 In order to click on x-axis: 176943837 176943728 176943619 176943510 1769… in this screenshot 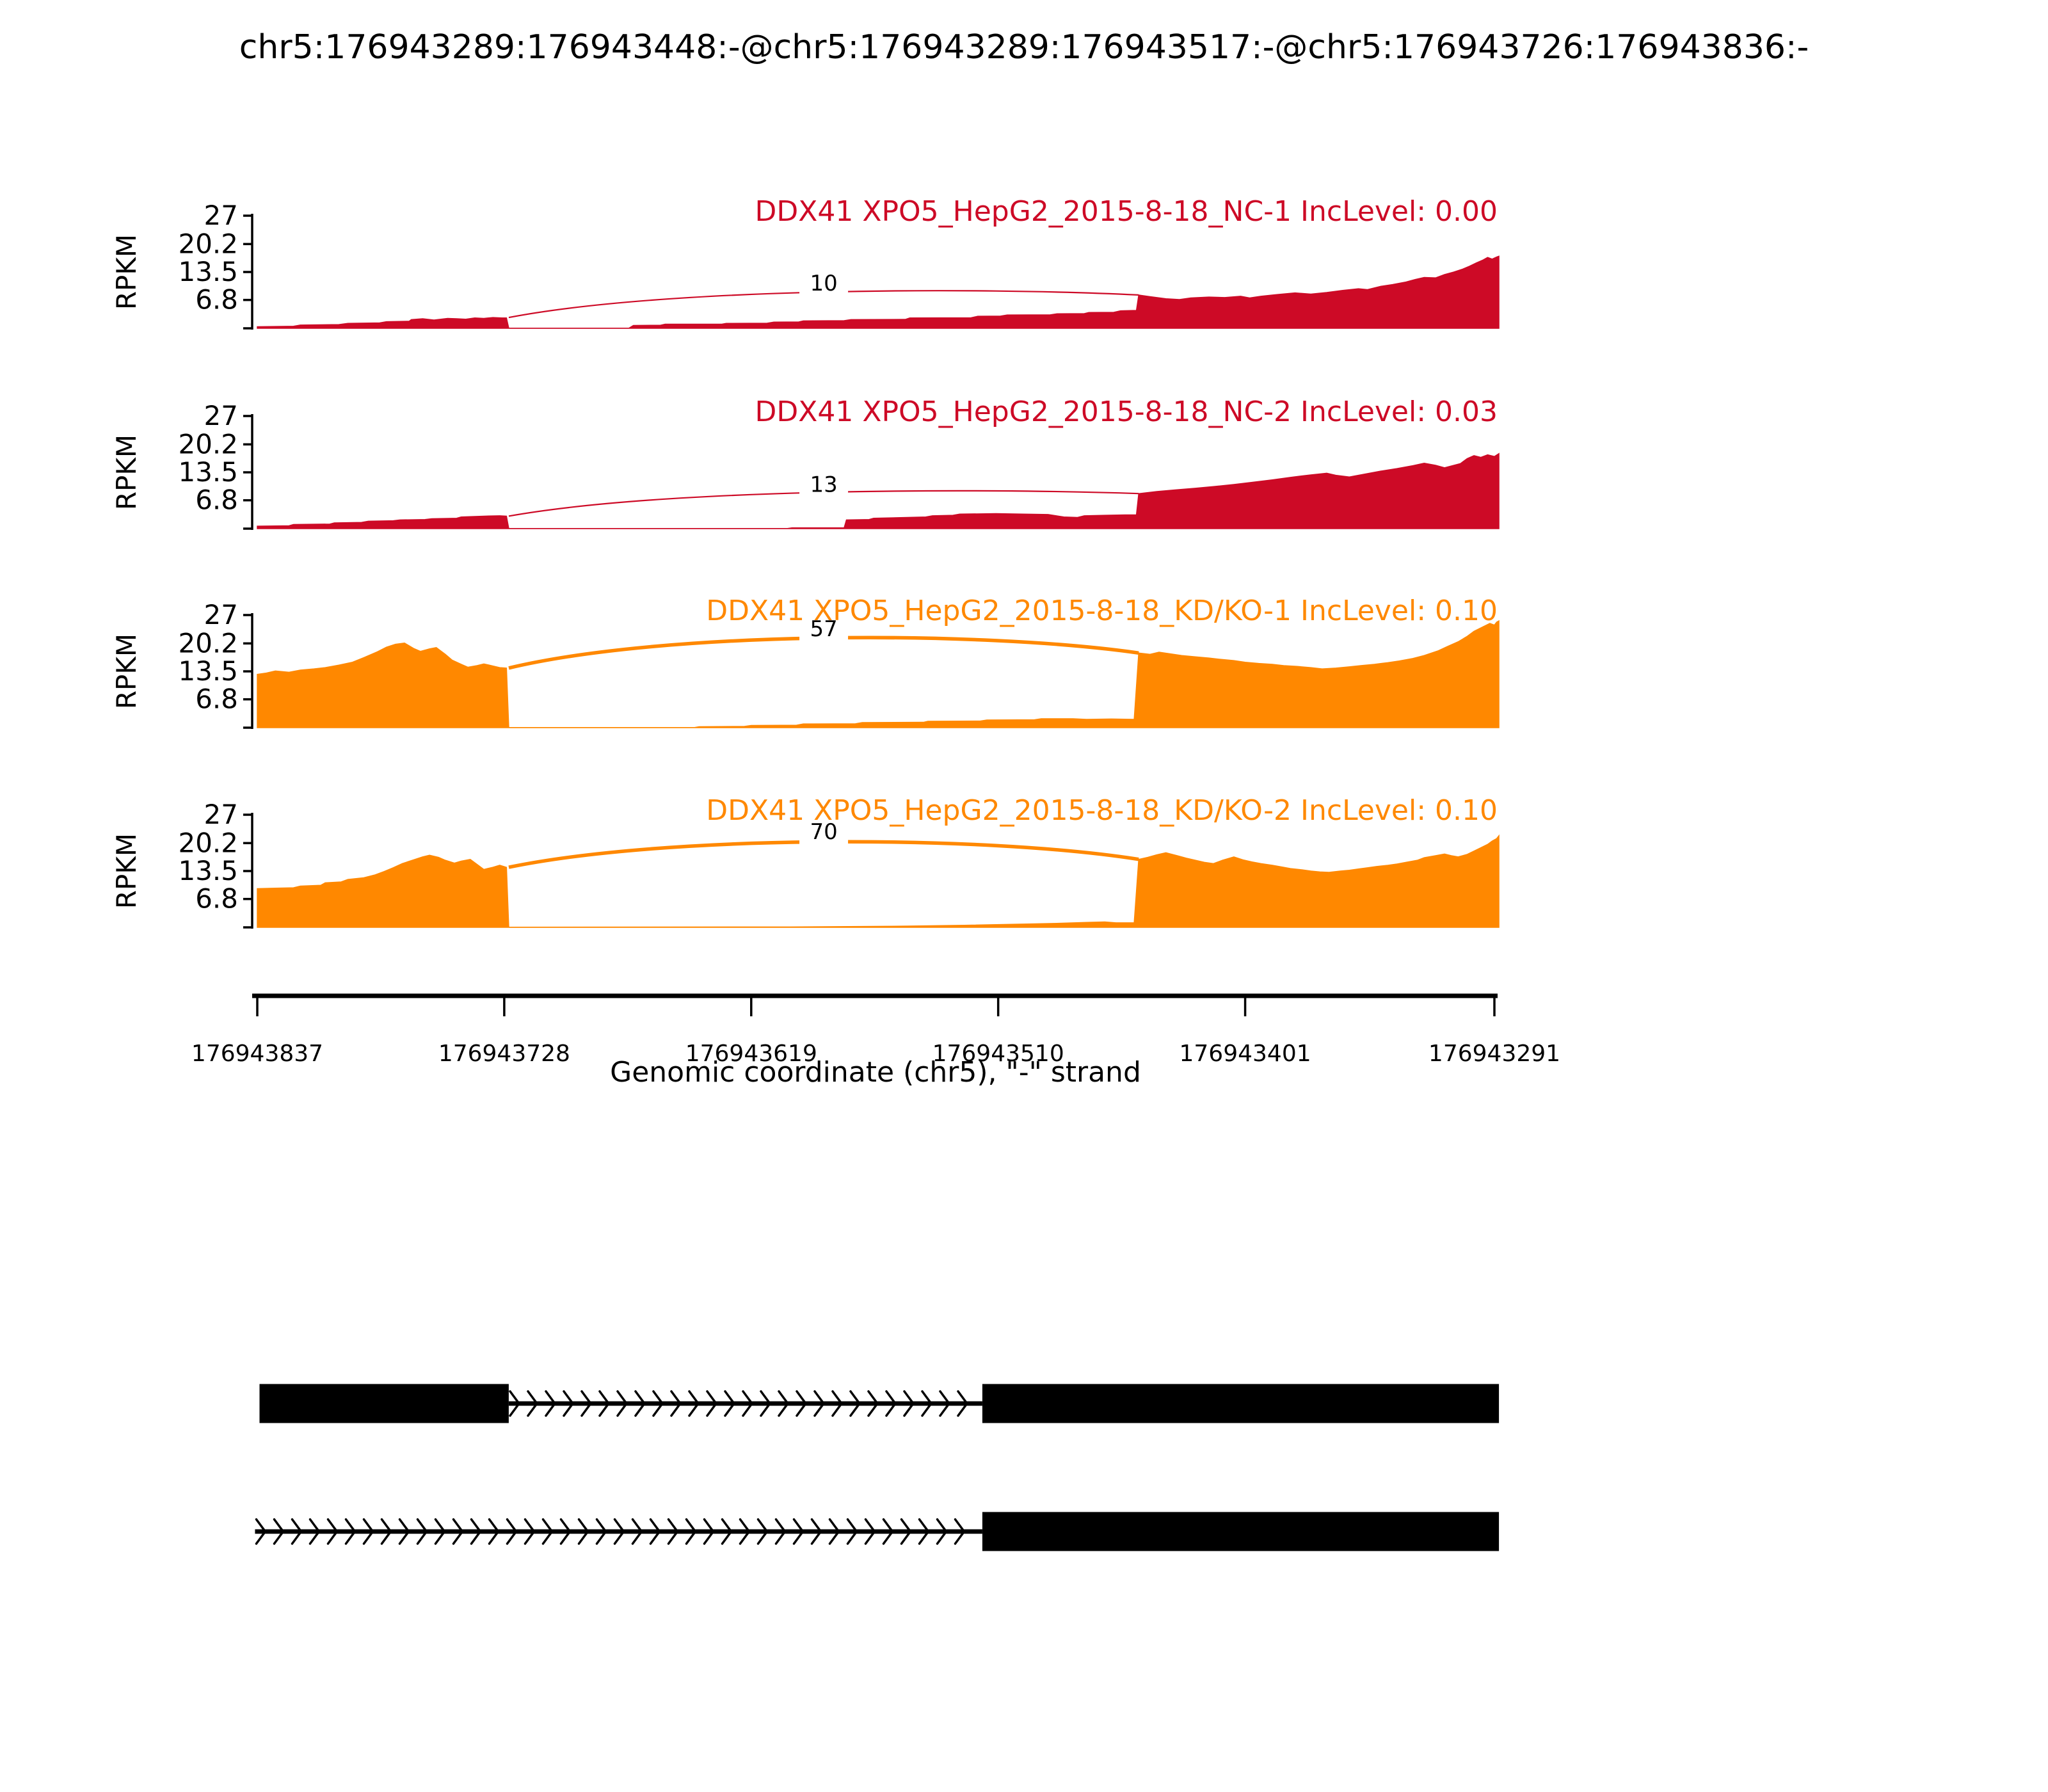, I will do `click(875, 1041)`.